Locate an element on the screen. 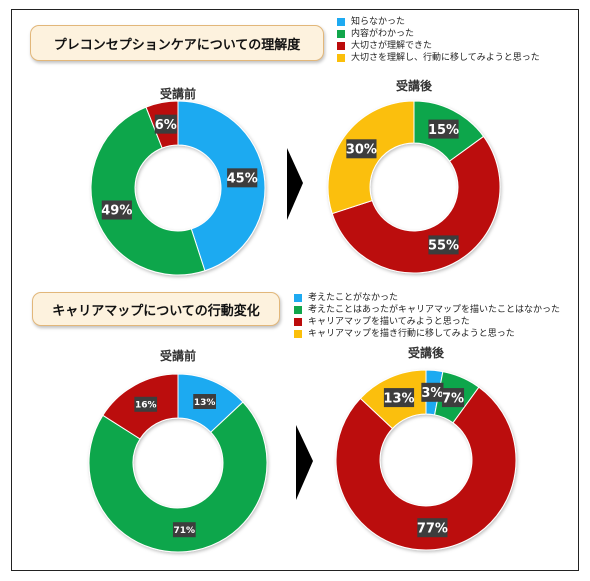  data-label: 16% is located at coordinates (146, 406).